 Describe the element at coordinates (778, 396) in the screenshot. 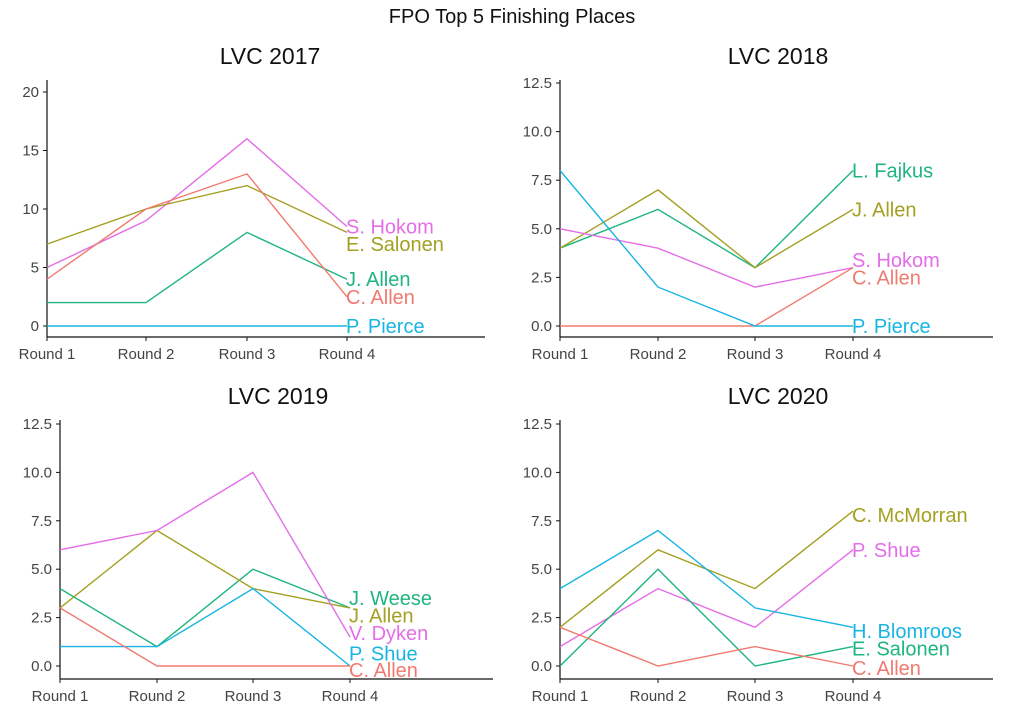

I see `panel-title: LVC 2020` at that location.